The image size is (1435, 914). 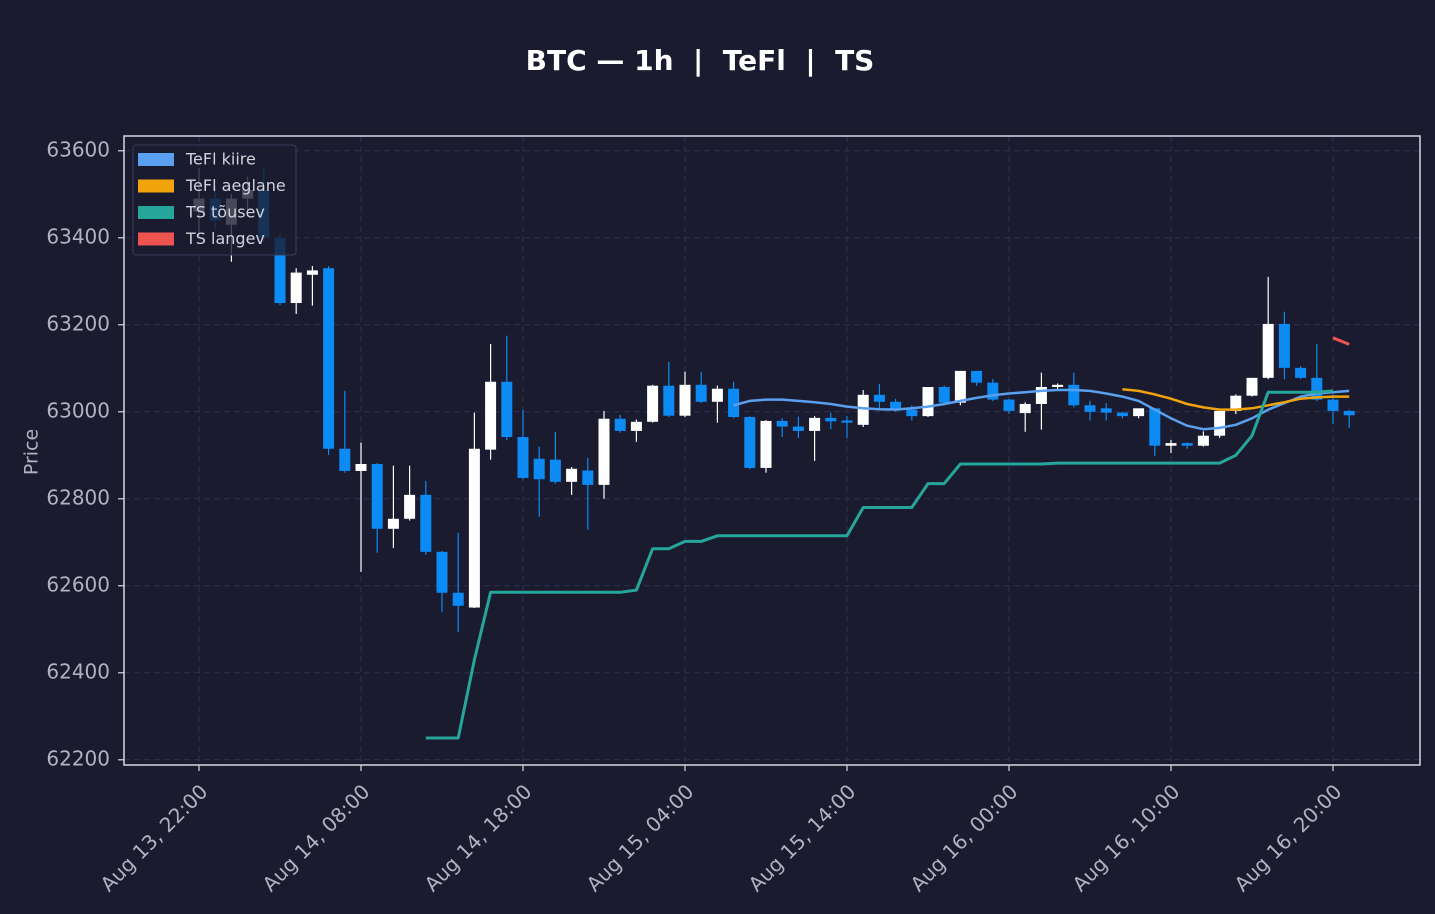 I want to click on legend-box, so click(x=214, y=200).